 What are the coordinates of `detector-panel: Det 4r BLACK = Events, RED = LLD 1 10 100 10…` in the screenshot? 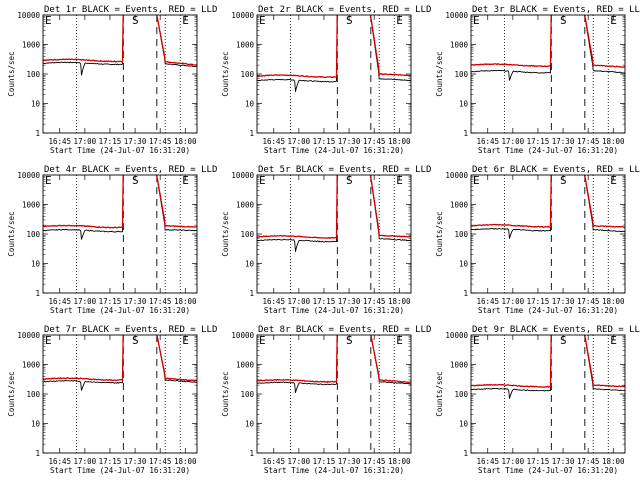 It's located at (112, 240).